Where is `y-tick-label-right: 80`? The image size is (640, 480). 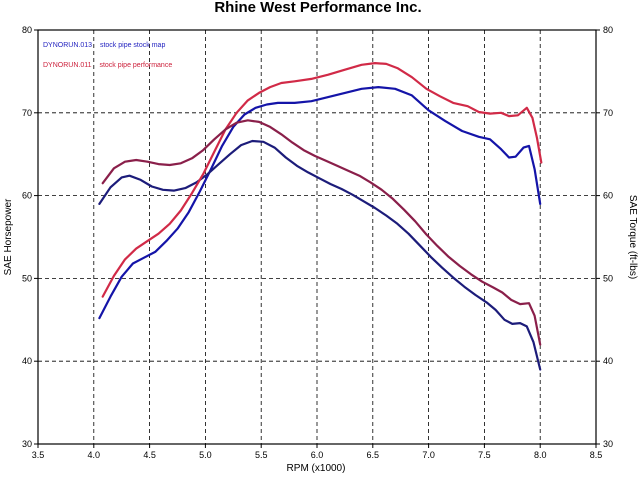 y-tick-label-right: 80 is located at coordinates (608, 30).